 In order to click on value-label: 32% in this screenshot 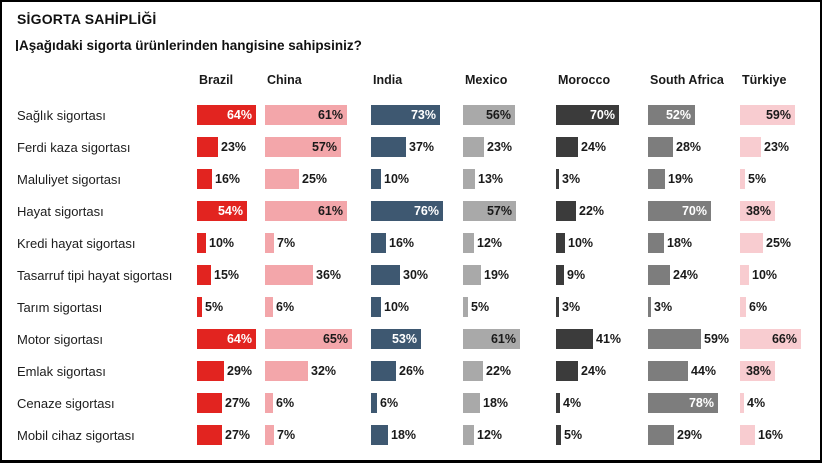, I will do `click(324, 371)`.